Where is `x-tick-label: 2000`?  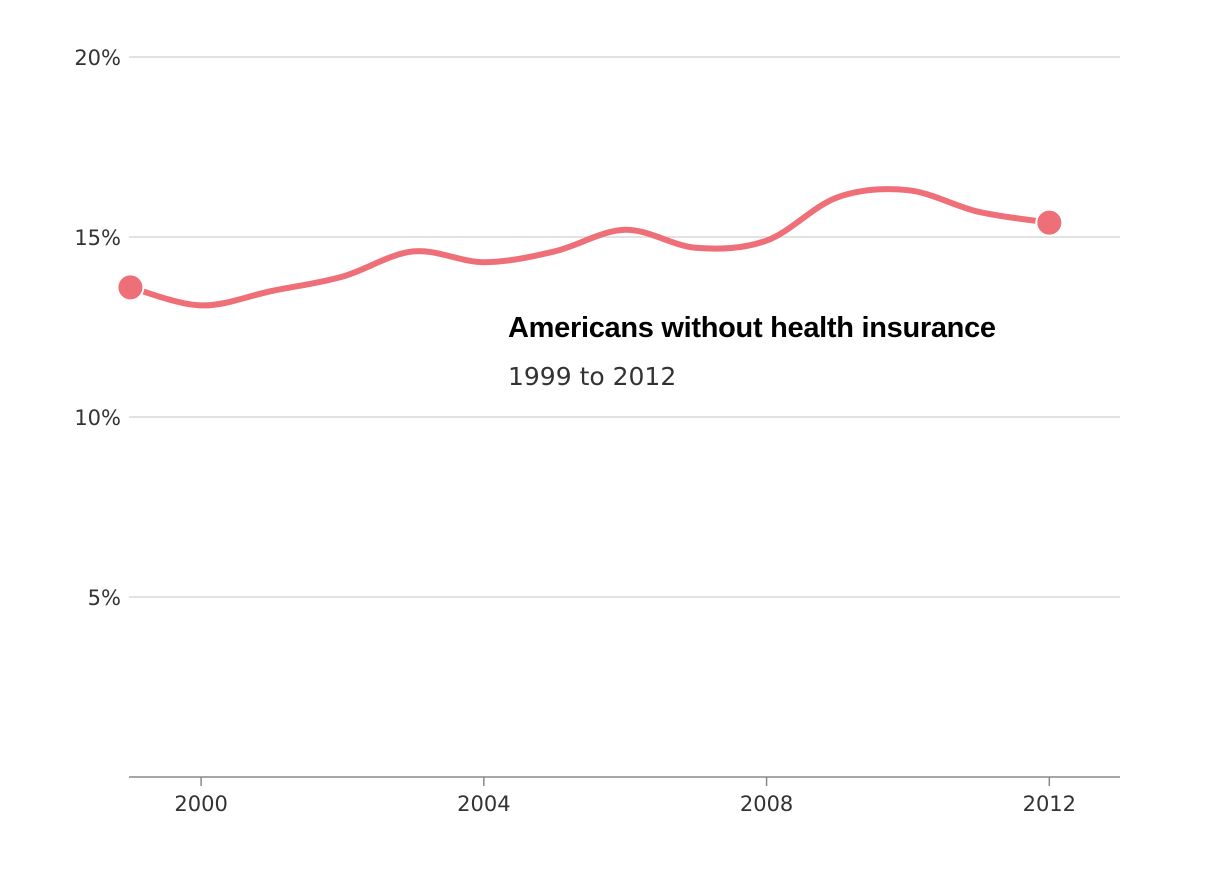
x-tick-label: 2000 is located at coordinates (200, 804).